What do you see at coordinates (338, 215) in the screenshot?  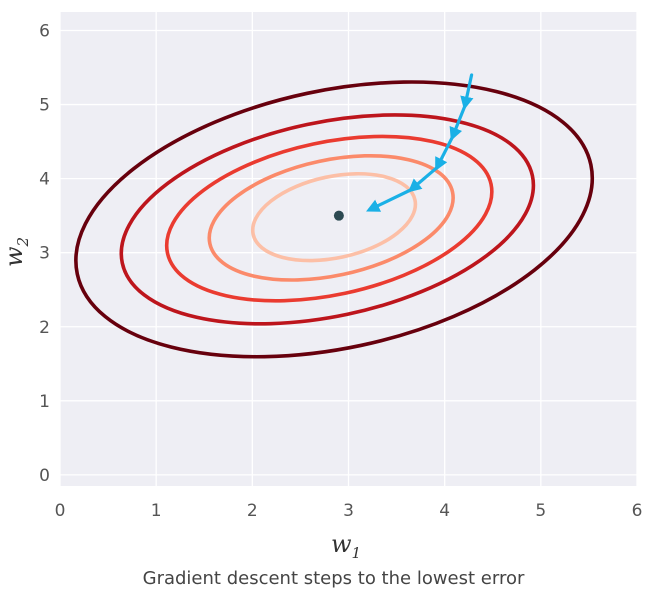 I see `minimum-point` at bounding box center [338, 215].